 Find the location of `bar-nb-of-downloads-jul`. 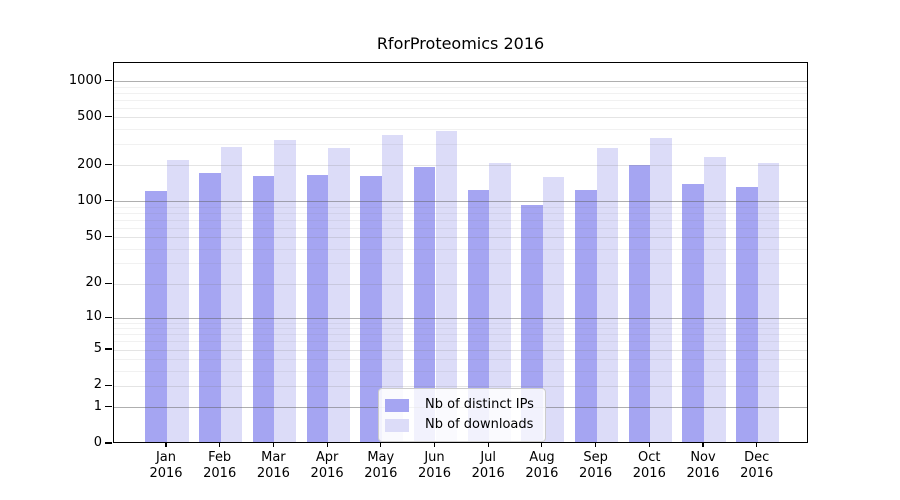

bar-nb-of-downloads-jul is located at coordinates (500, 302).